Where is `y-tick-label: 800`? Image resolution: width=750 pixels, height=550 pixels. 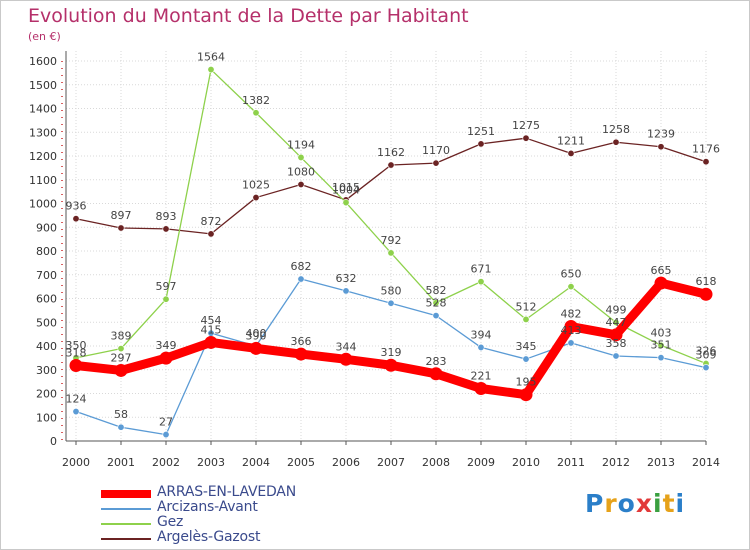
y-tick-label: 800 is located at coordinates (46, 251).